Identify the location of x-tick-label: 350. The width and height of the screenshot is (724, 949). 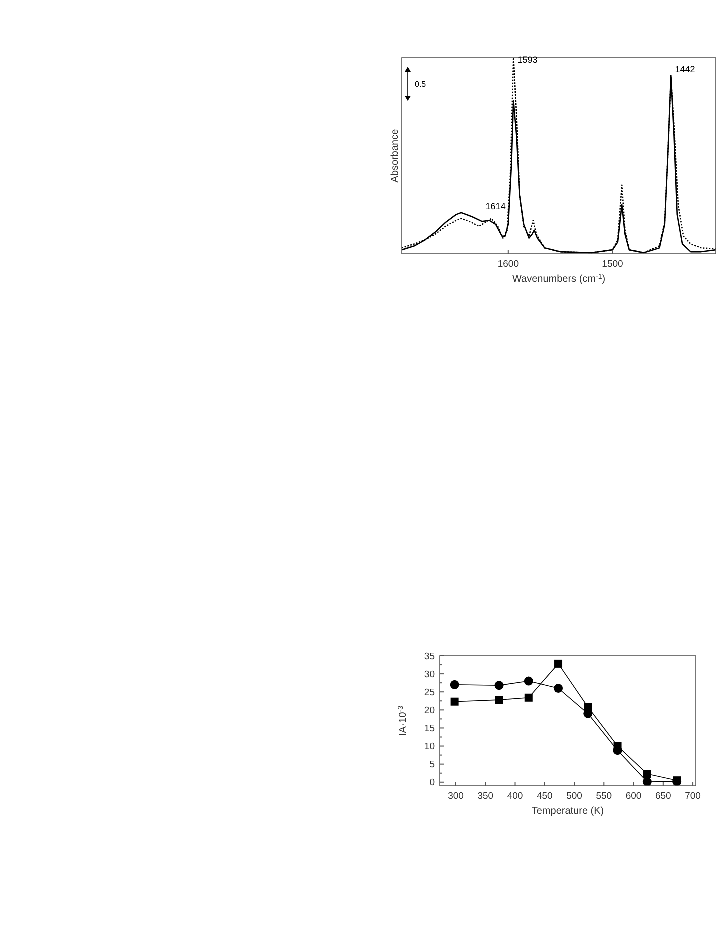
(486, 796).